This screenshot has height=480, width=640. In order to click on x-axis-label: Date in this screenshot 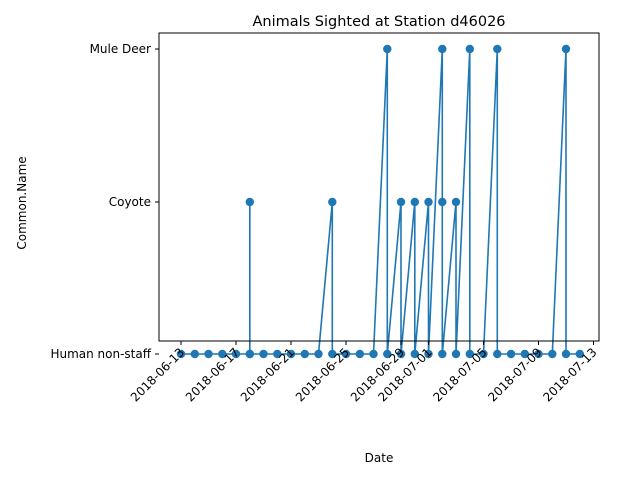, I will do `click(379, 458)`.